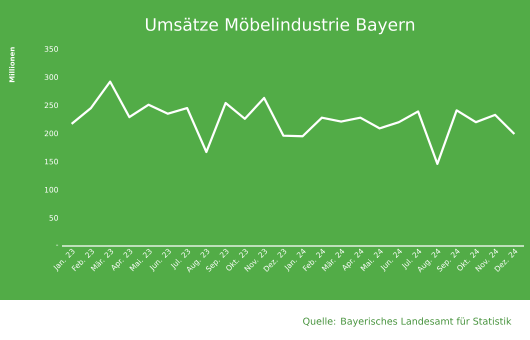 This screenshot has height=340, width=530. I want to click on chart-title: Umsätze Möbelindustrie Bayern, so click(280, 26).